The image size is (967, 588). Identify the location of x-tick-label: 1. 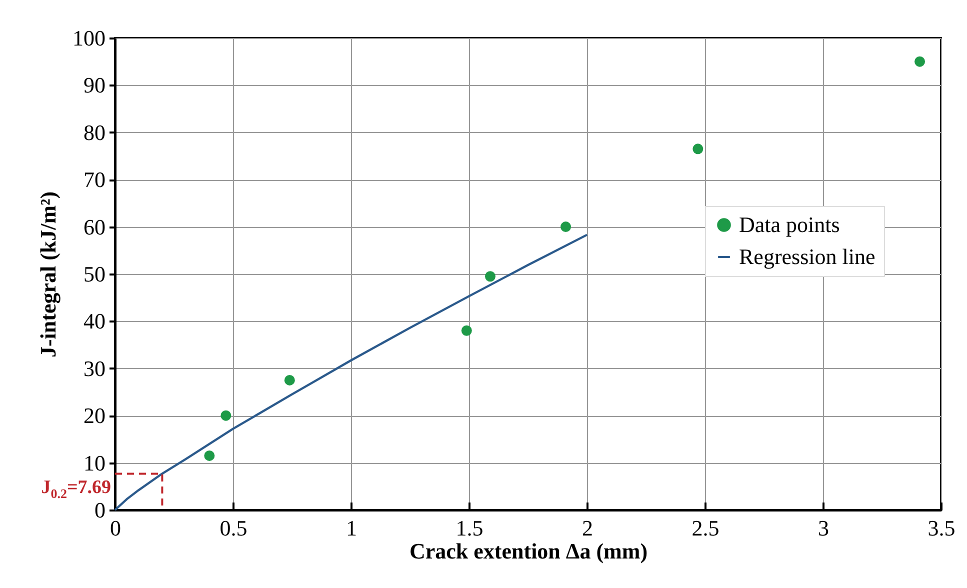
(351, 528).